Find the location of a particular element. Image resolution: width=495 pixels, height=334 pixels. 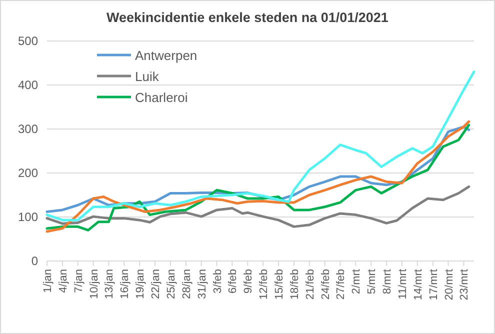

x-tick-label: 20/mrt is located at coordinates (449, 284).